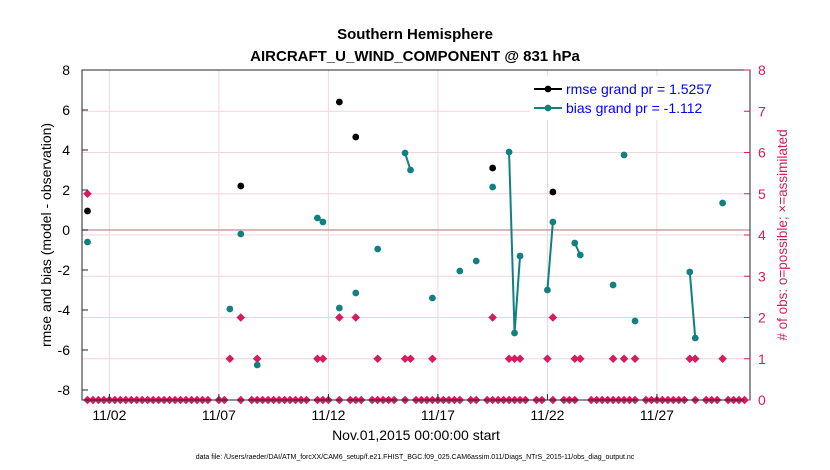 The width and height of the screenshot is (830, 470). What do you see at coordinates (548, 89) in the screenshot?
I see `legend-rmse-marker` at bounding box center [548, 89].